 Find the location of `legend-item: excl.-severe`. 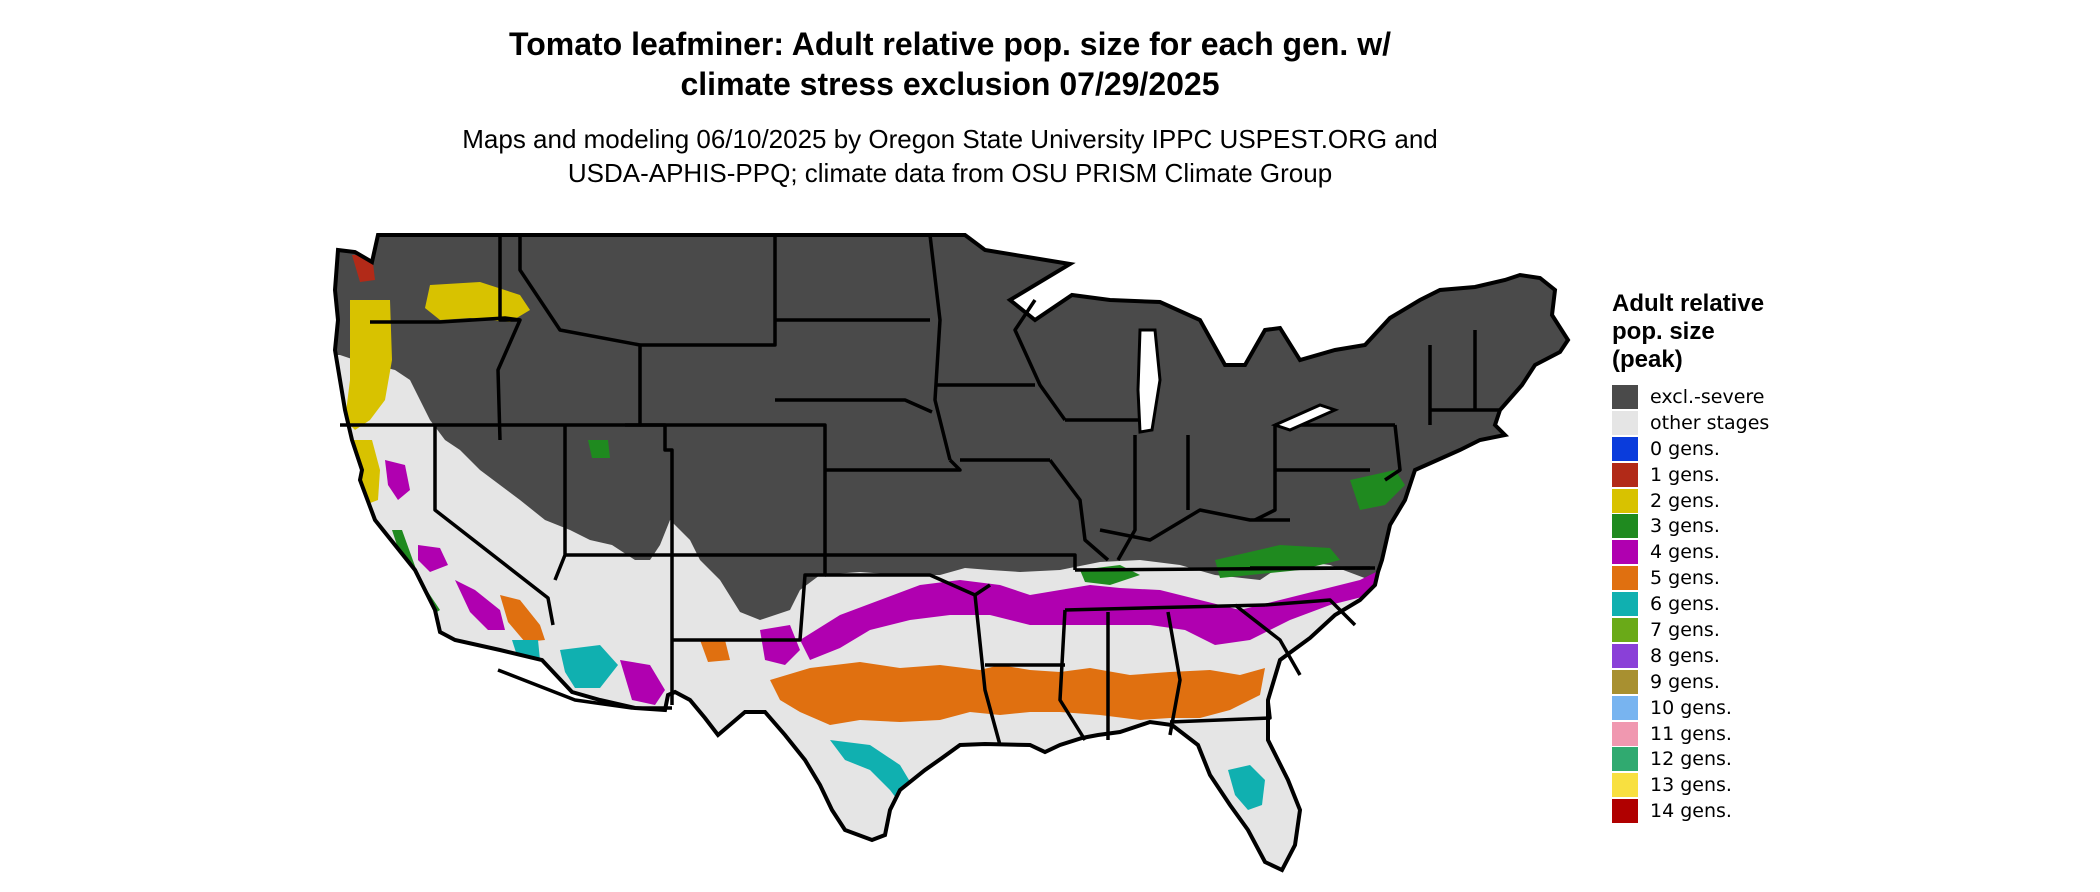

legend-item: excl.-severe is located at coordinates (1762, 397).